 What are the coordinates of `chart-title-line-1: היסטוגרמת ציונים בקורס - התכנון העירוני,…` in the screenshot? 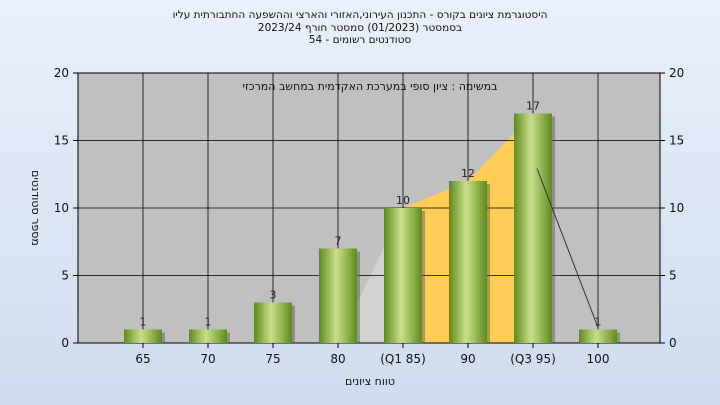 It's located at (360, 15).